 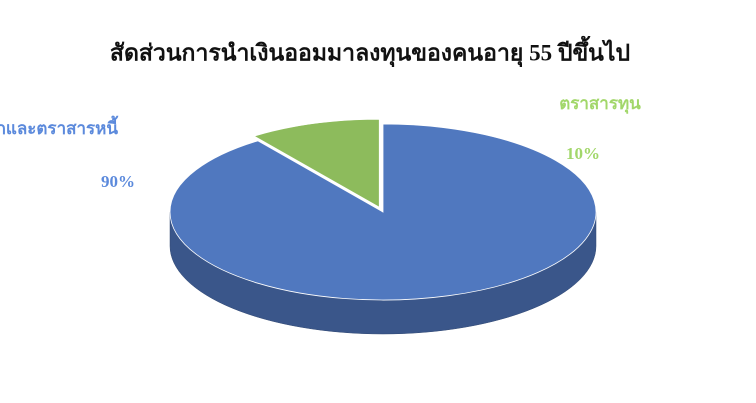 I want to click on value-label: 90%, so click(x=118, y=181).